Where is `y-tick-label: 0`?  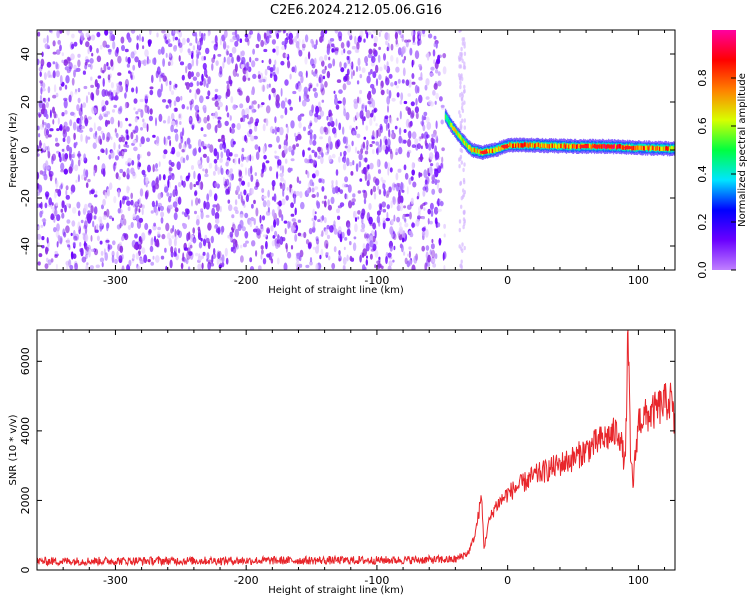 y-tick-label: 0 is located at coordinates (25, 570).